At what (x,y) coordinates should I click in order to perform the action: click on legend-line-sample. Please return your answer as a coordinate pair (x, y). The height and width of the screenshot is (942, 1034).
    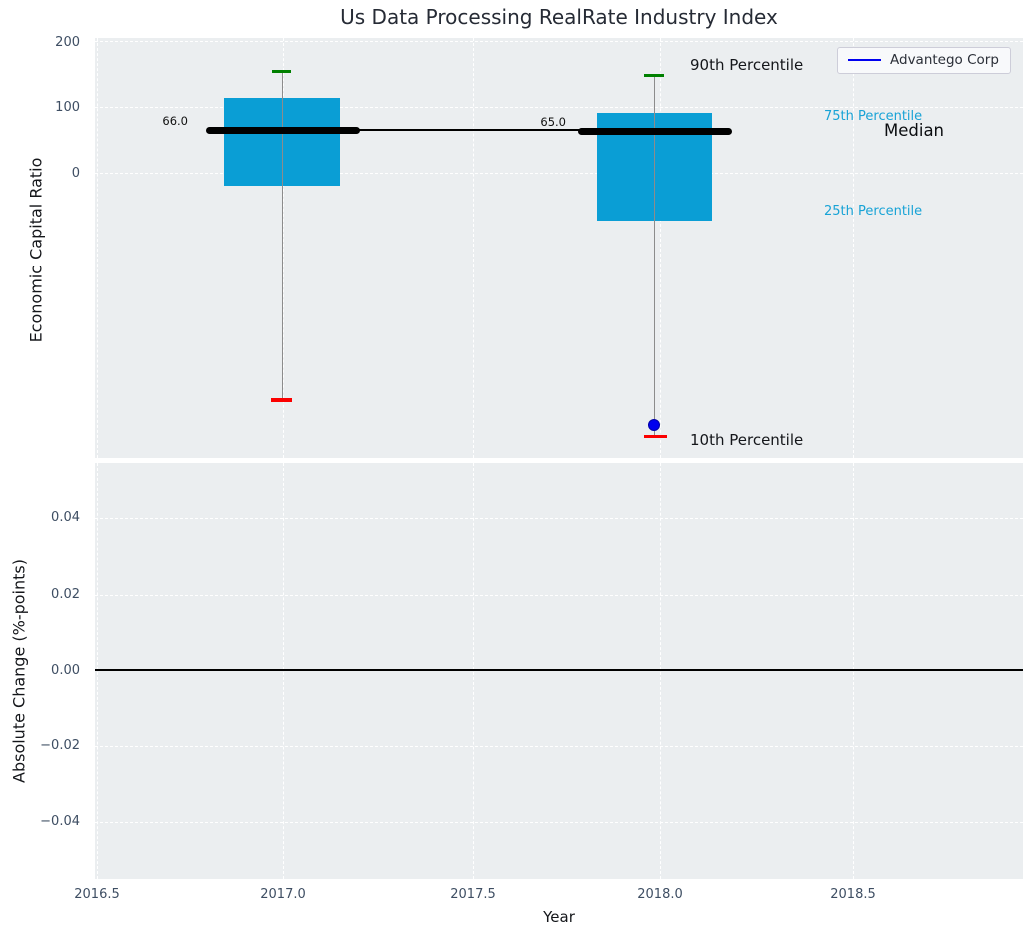
    Looking at the image, I should click on (864, 60).